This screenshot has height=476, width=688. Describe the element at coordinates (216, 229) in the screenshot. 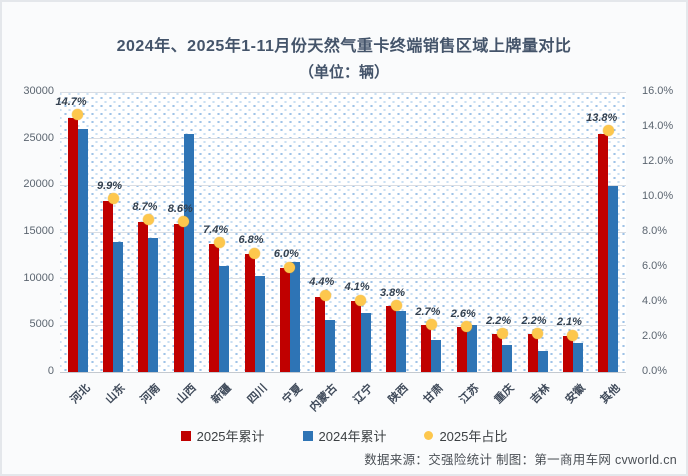

I see `share-value-label: 7.4%` at that location.